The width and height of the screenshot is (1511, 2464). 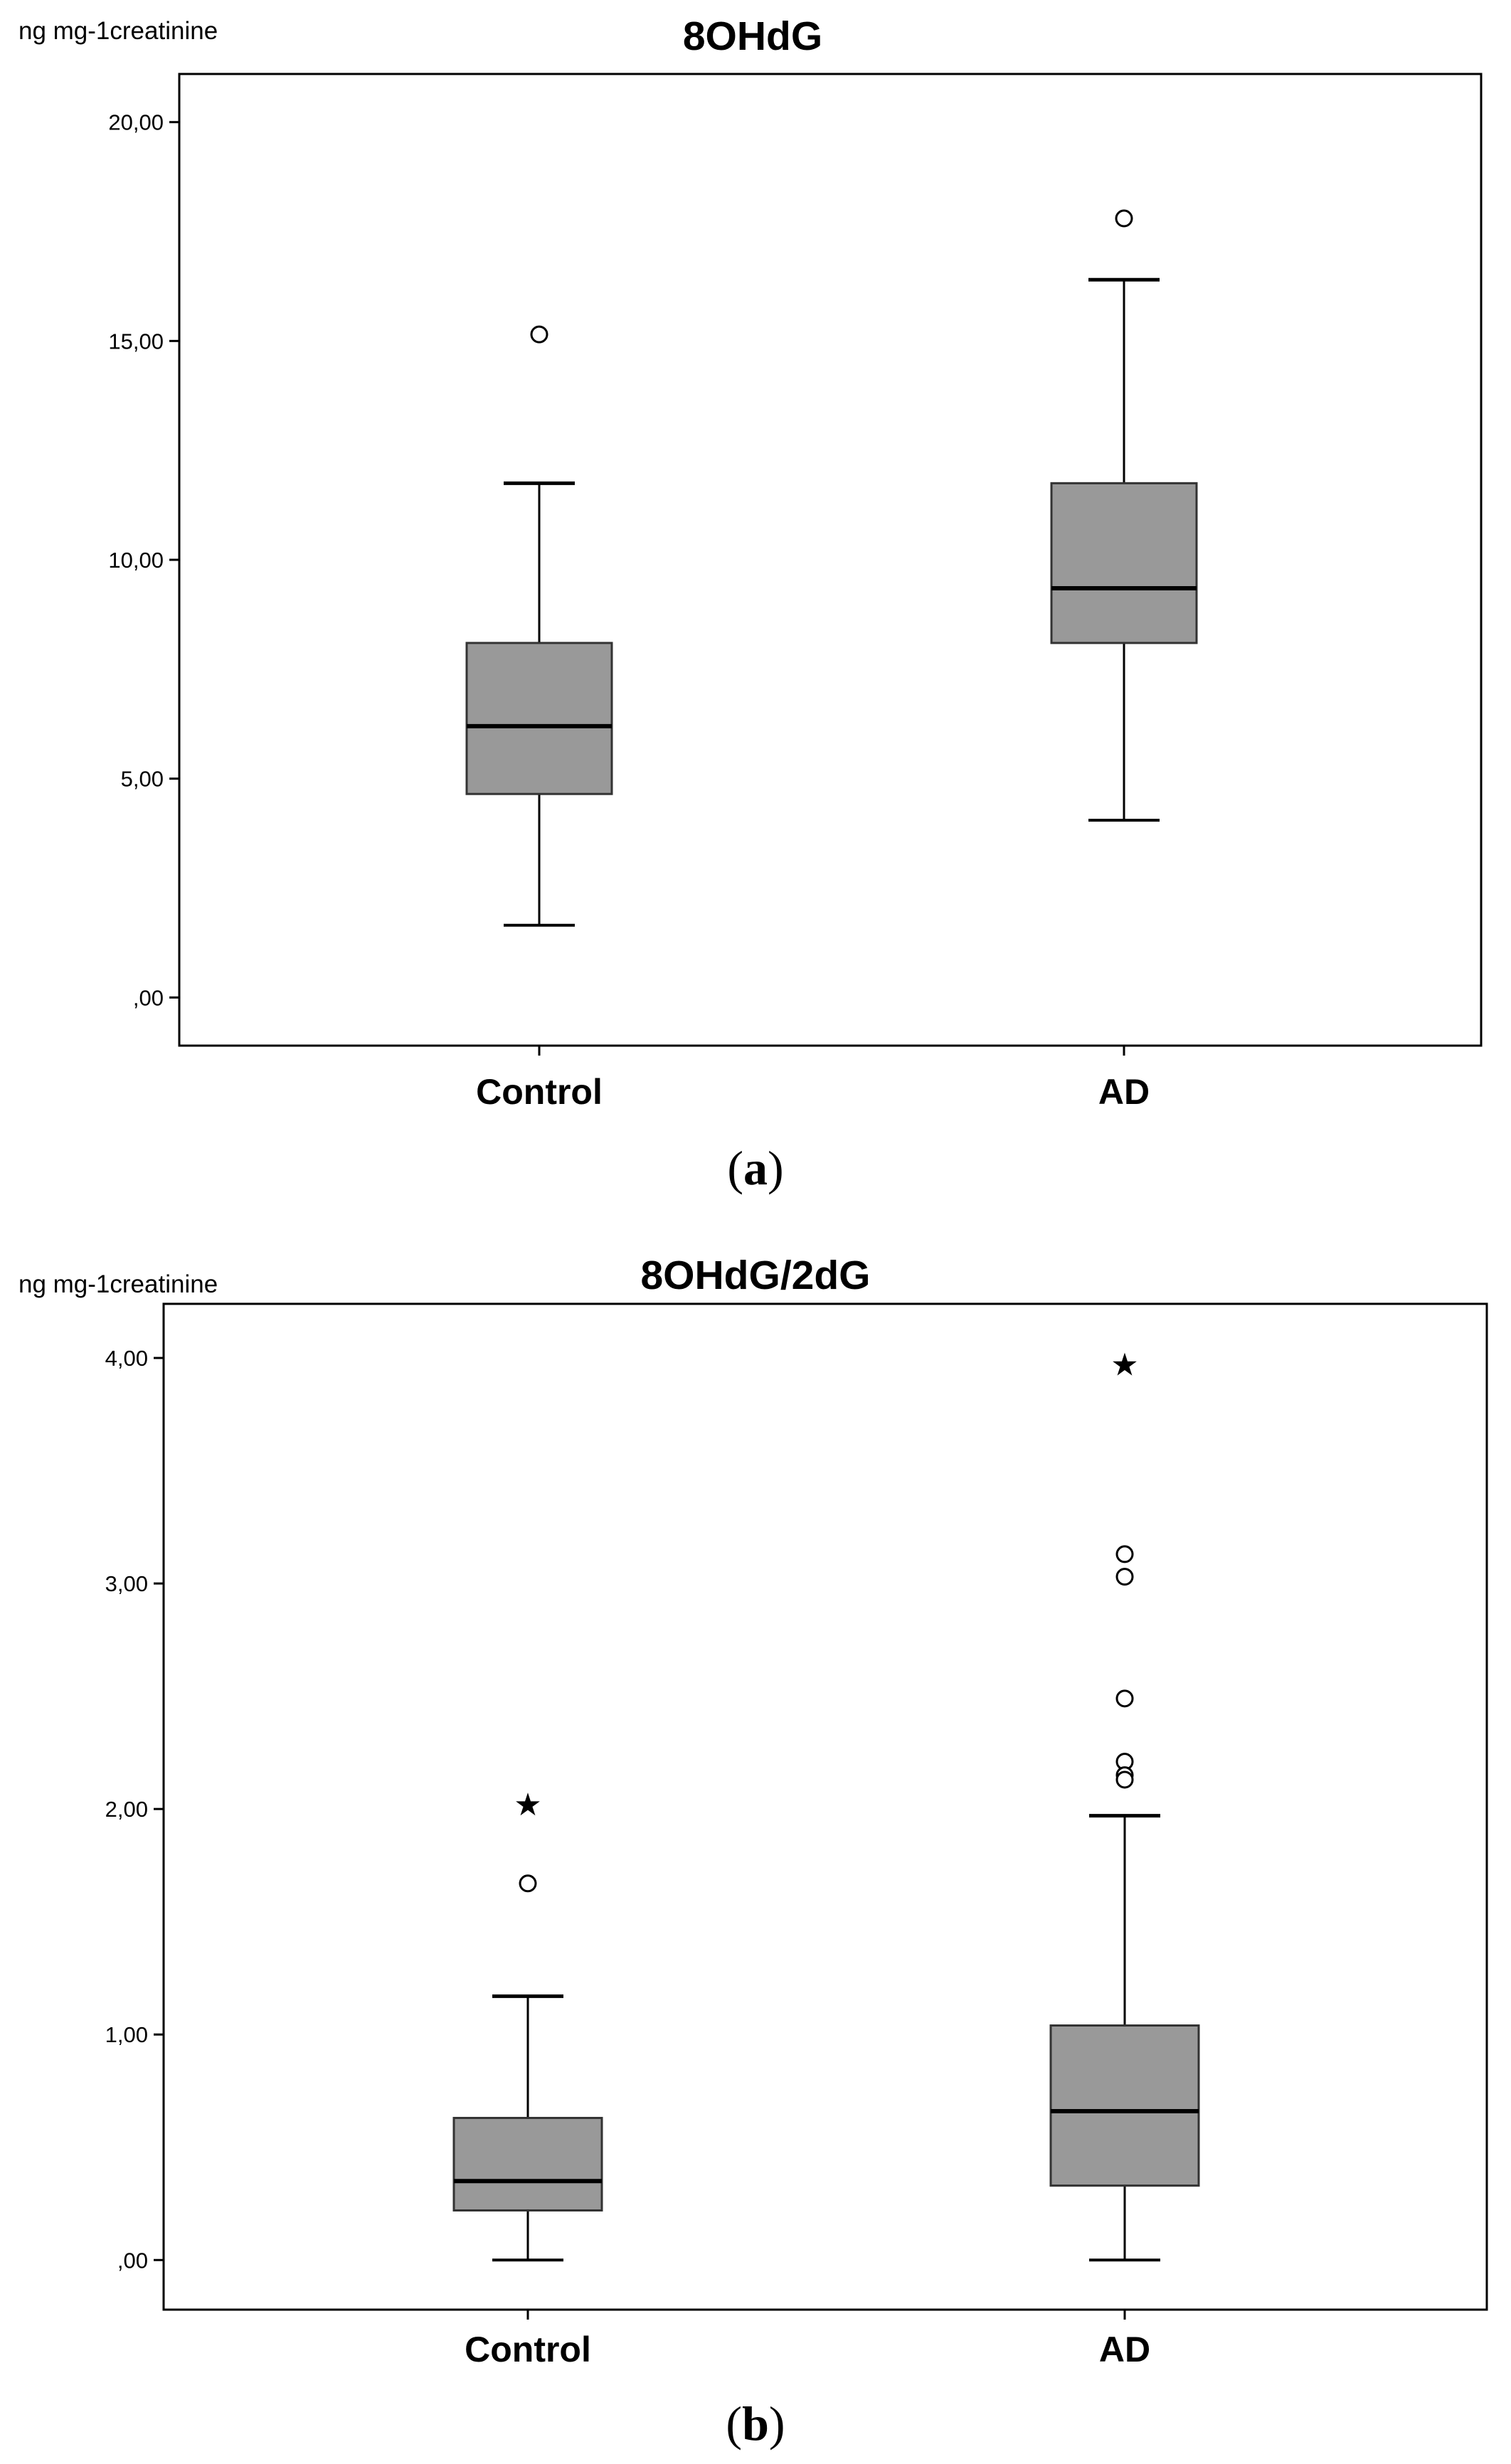 What do you see at coordinates (127, 2034) in the screenshot?
I see `y-tick-label: 1,00` at bounding box center [127, 2034].